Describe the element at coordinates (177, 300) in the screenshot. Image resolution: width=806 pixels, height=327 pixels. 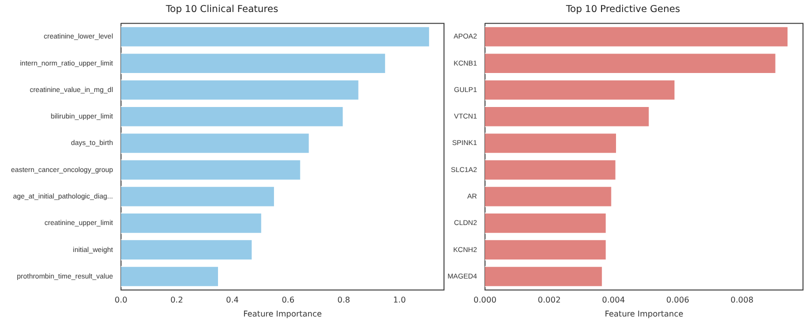
I see `x-tick-label: 0.2` at that location.